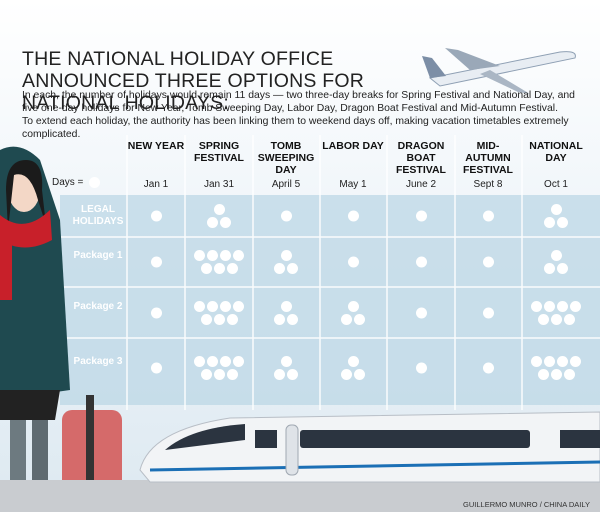  What do you see at coordinates (421, 158) in the screenshot?
I see `column-header: DRAGON BOAT FESTIVAL` at bounding box center [421, 158].